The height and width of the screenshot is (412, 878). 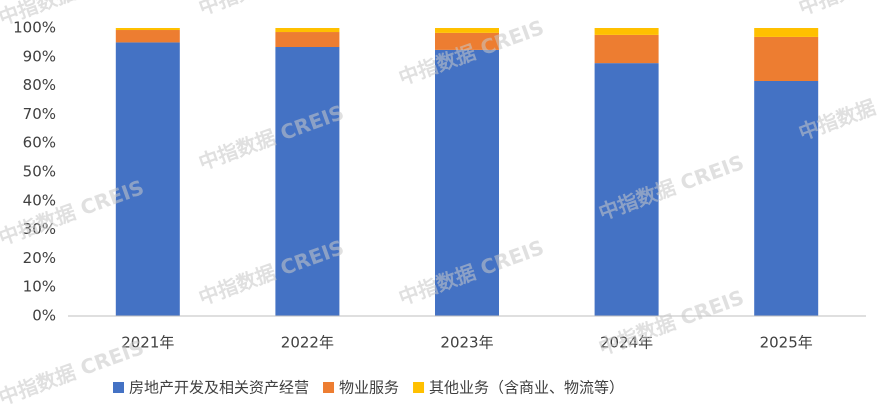 What do you see at coordinates (39, 287) in the screenshot?
I see `y-tick-label: 10%` at bounding box center [39, 287].